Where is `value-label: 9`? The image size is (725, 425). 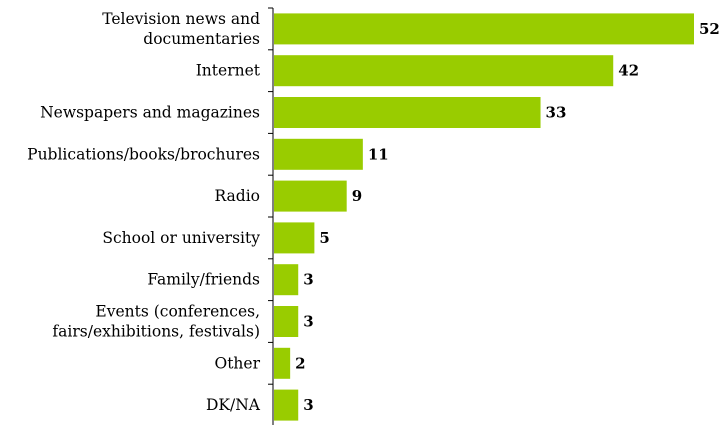
value-label: 9 is located at coordinates (357, 196).